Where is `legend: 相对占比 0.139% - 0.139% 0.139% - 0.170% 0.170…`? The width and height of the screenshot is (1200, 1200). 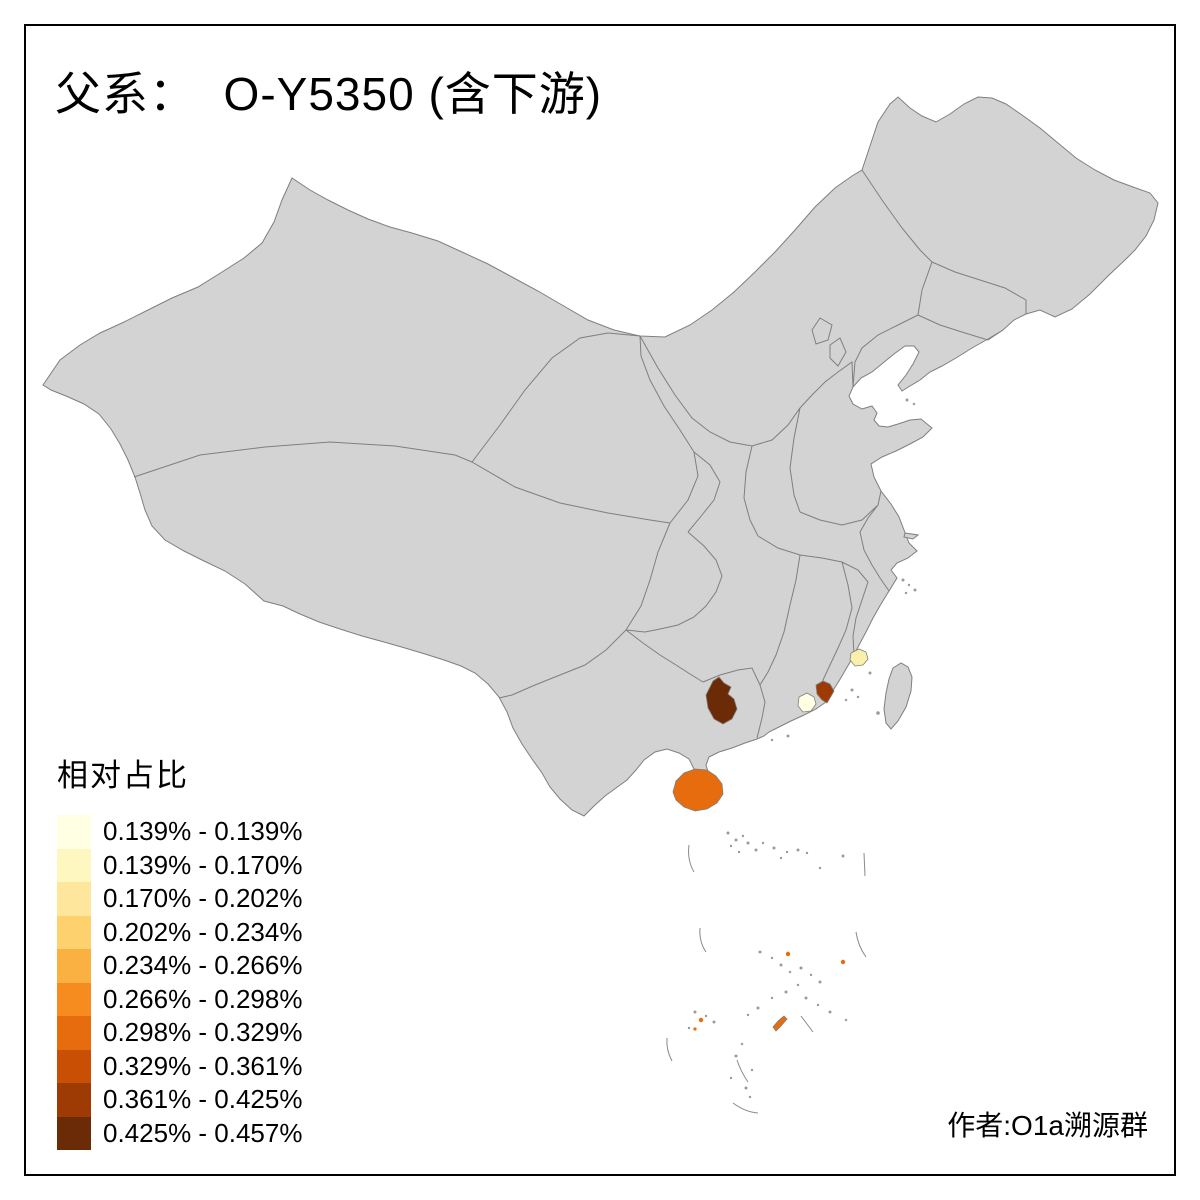 legend: 相对占比 0.139% - 0.139% 0.139% - 0.170% 0.170… is located at coordinates (179, 950).